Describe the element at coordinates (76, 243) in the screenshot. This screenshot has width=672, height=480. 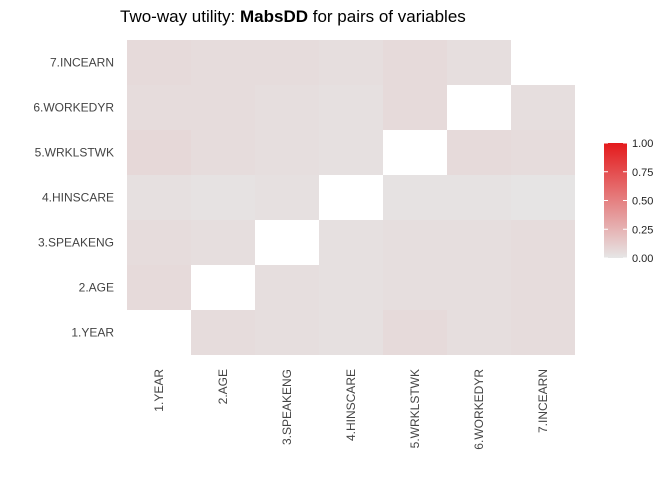
I see `y-tick-label: 3.SPEAKENG` at that location.